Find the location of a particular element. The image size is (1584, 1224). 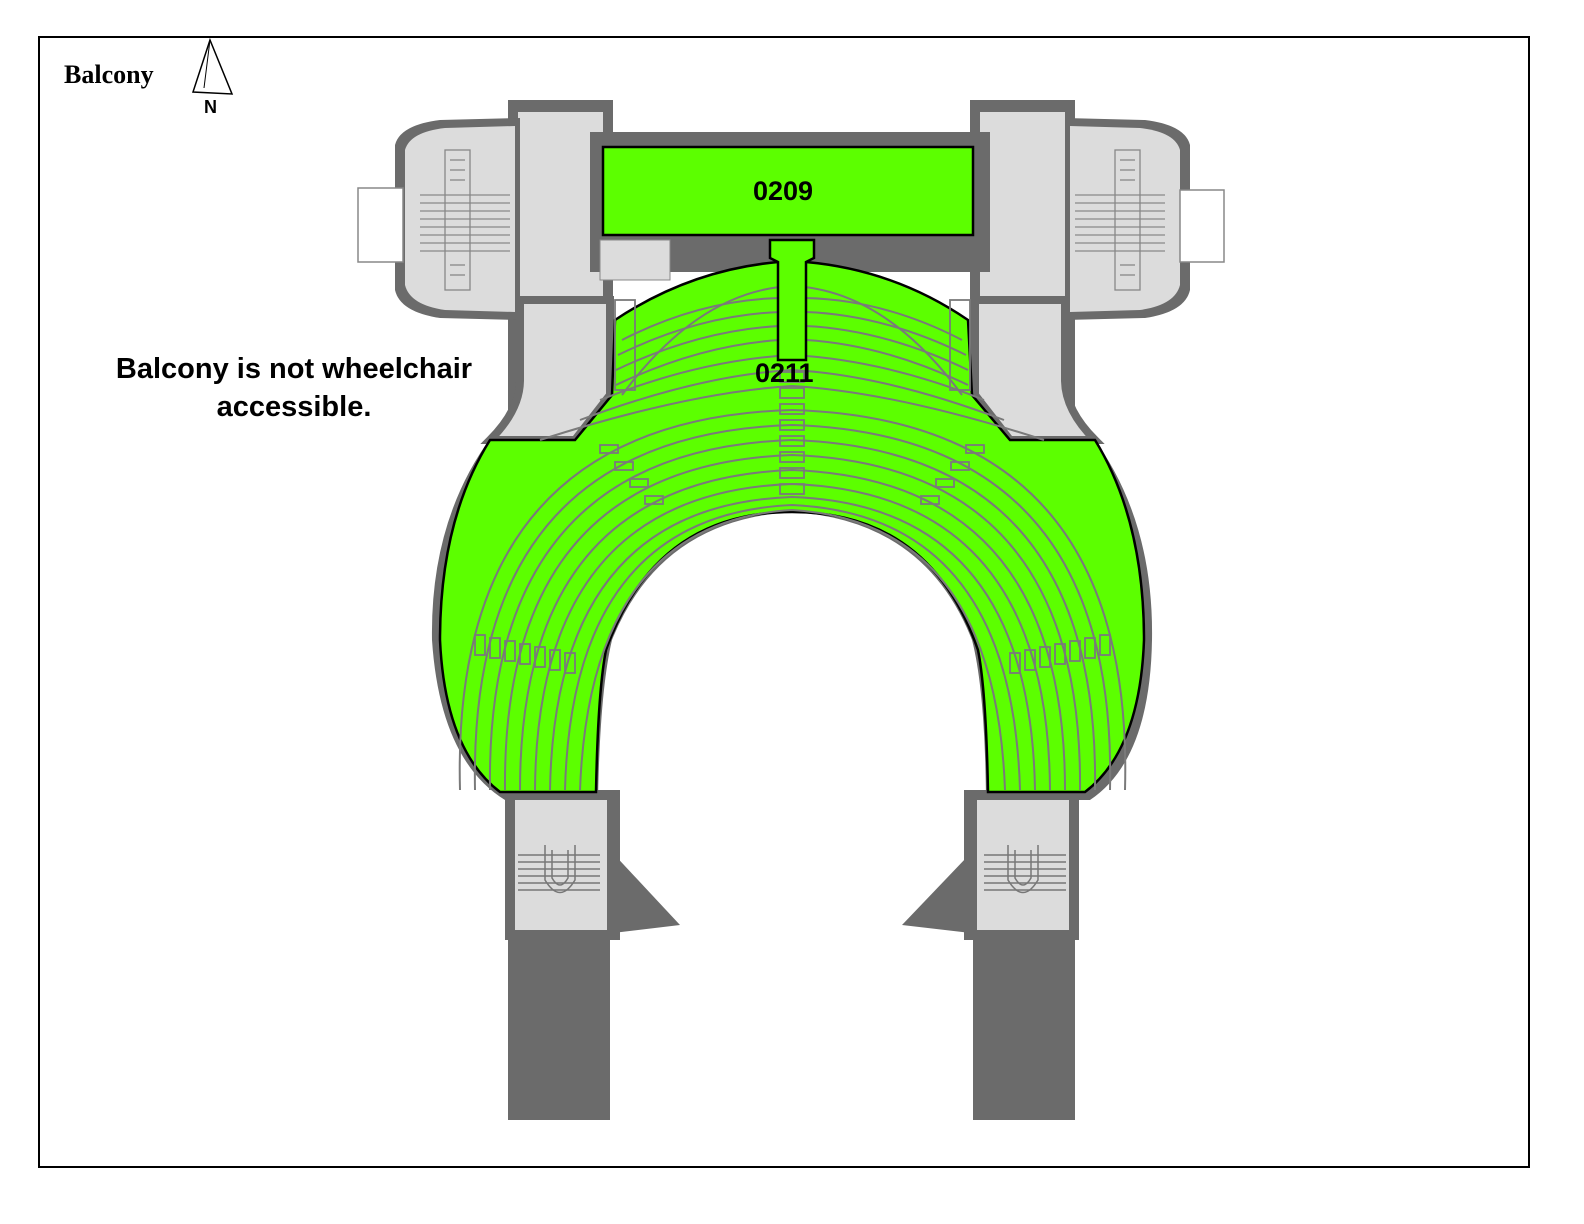

aisle-steps is located at coordinates (792, 486).